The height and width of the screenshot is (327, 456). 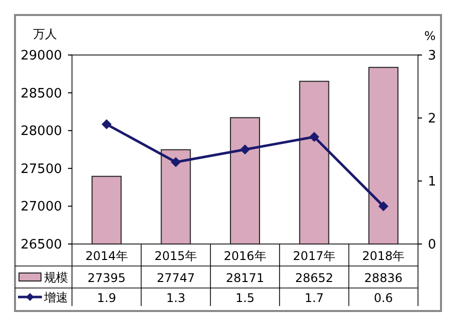 I want to click on y2-tick-label: 1, so click(x=432, y=182).